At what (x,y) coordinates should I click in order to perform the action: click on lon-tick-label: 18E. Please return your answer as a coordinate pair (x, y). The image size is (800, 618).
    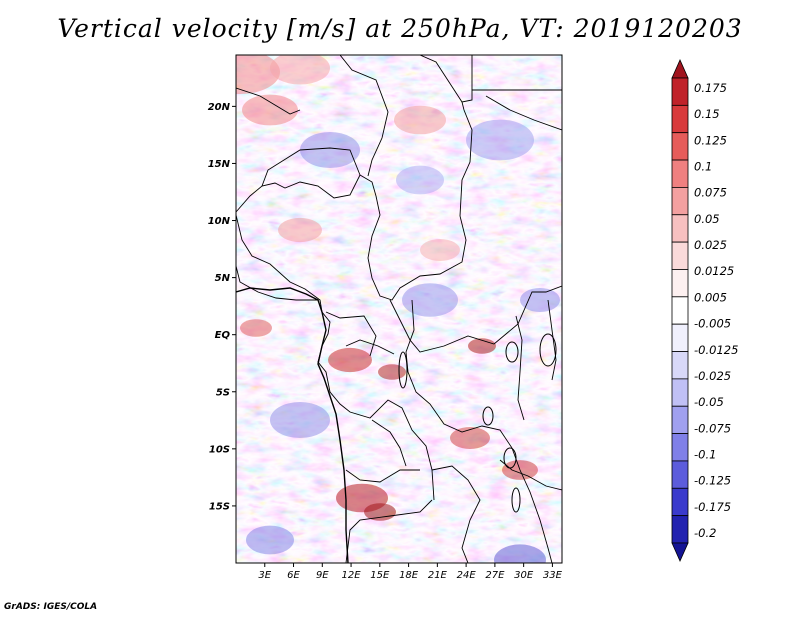
    Looking at the image, I should click on (409, 575).